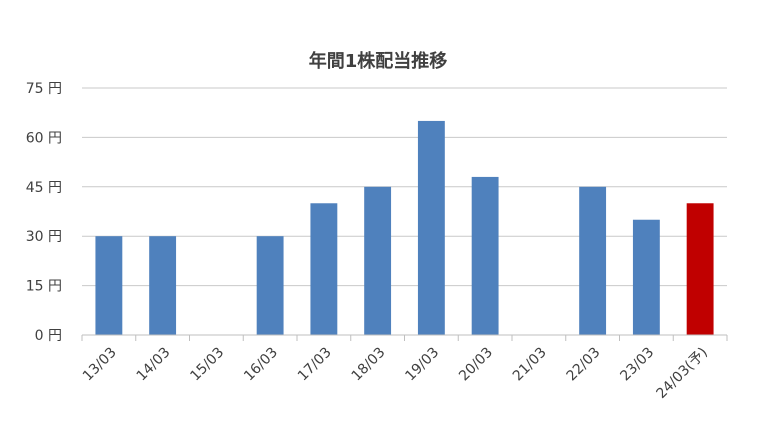  What do you see at coordinates (207, 365) in the screenshot?
I see `x-tick-label: 15/03` at bounding box center [207, 365].